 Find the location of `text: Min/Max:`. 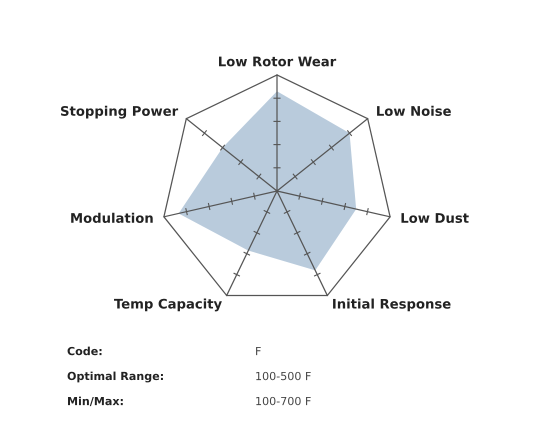

text: Min/Max: is located at coordinates (95, 401).